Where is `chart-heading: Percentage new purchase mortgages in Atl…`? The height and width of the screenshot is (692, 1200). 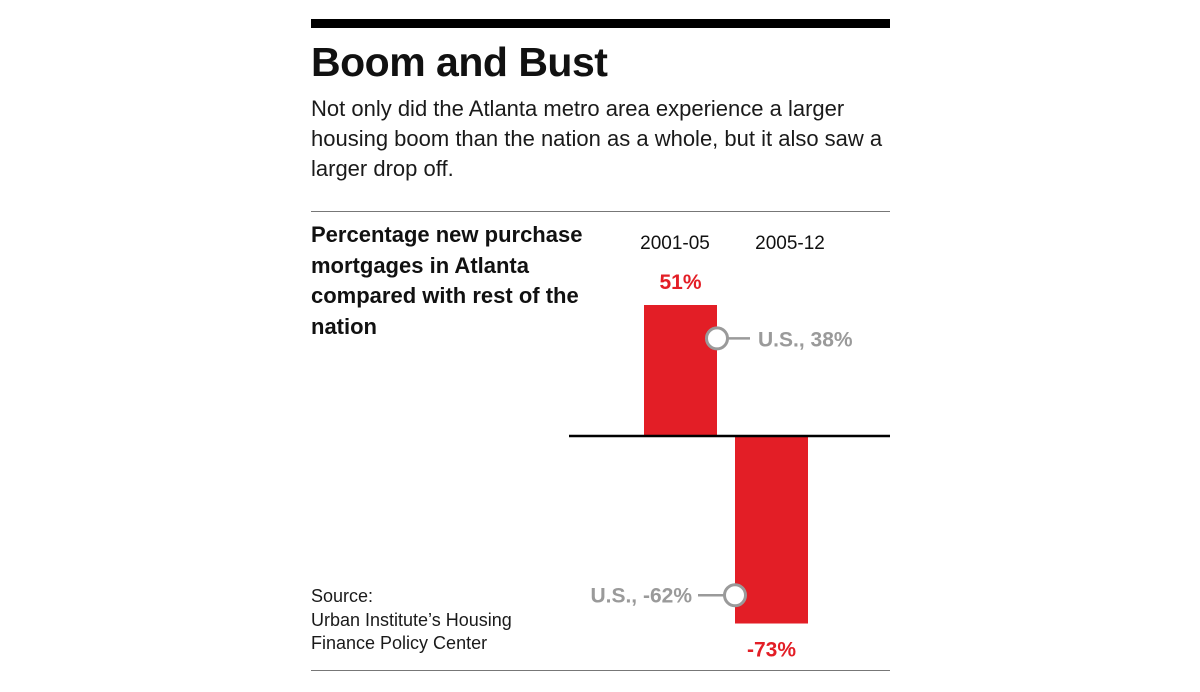 chart-heading: Percentage new purchase mortgages in Atl… is located at coordinates (447, 280).